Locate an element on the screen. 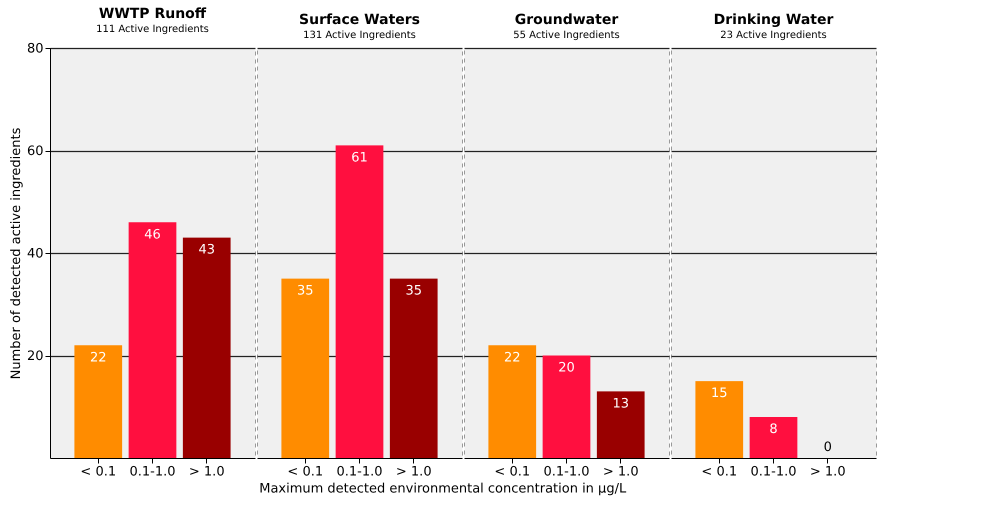 Image resolution: width=982 pixels, height=521 pixels. chart-title: WWTP Runoff is located at coordinates (152, 14).